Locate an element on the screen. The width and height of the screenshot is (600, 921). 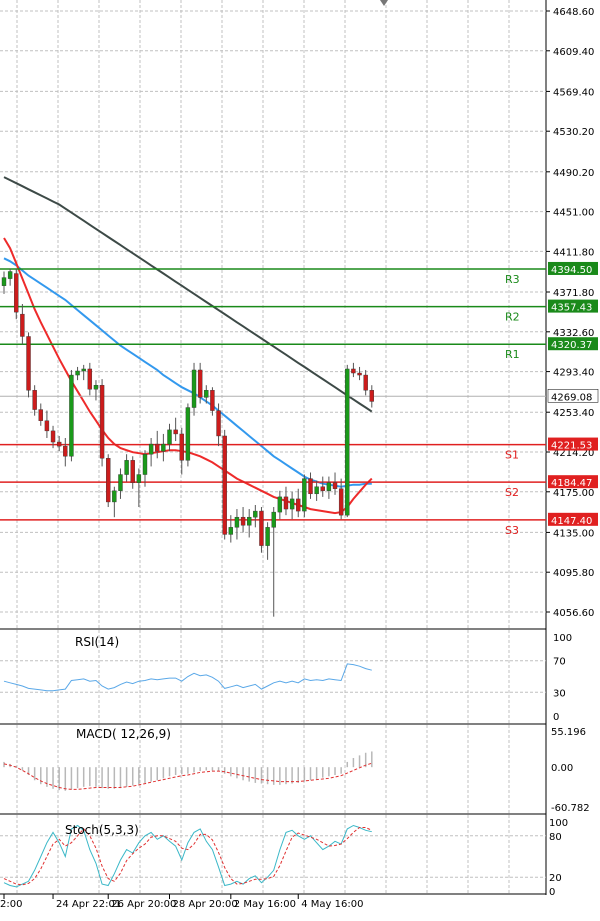
time-tick-label: 2:00 is located at coordinates (11, 904).